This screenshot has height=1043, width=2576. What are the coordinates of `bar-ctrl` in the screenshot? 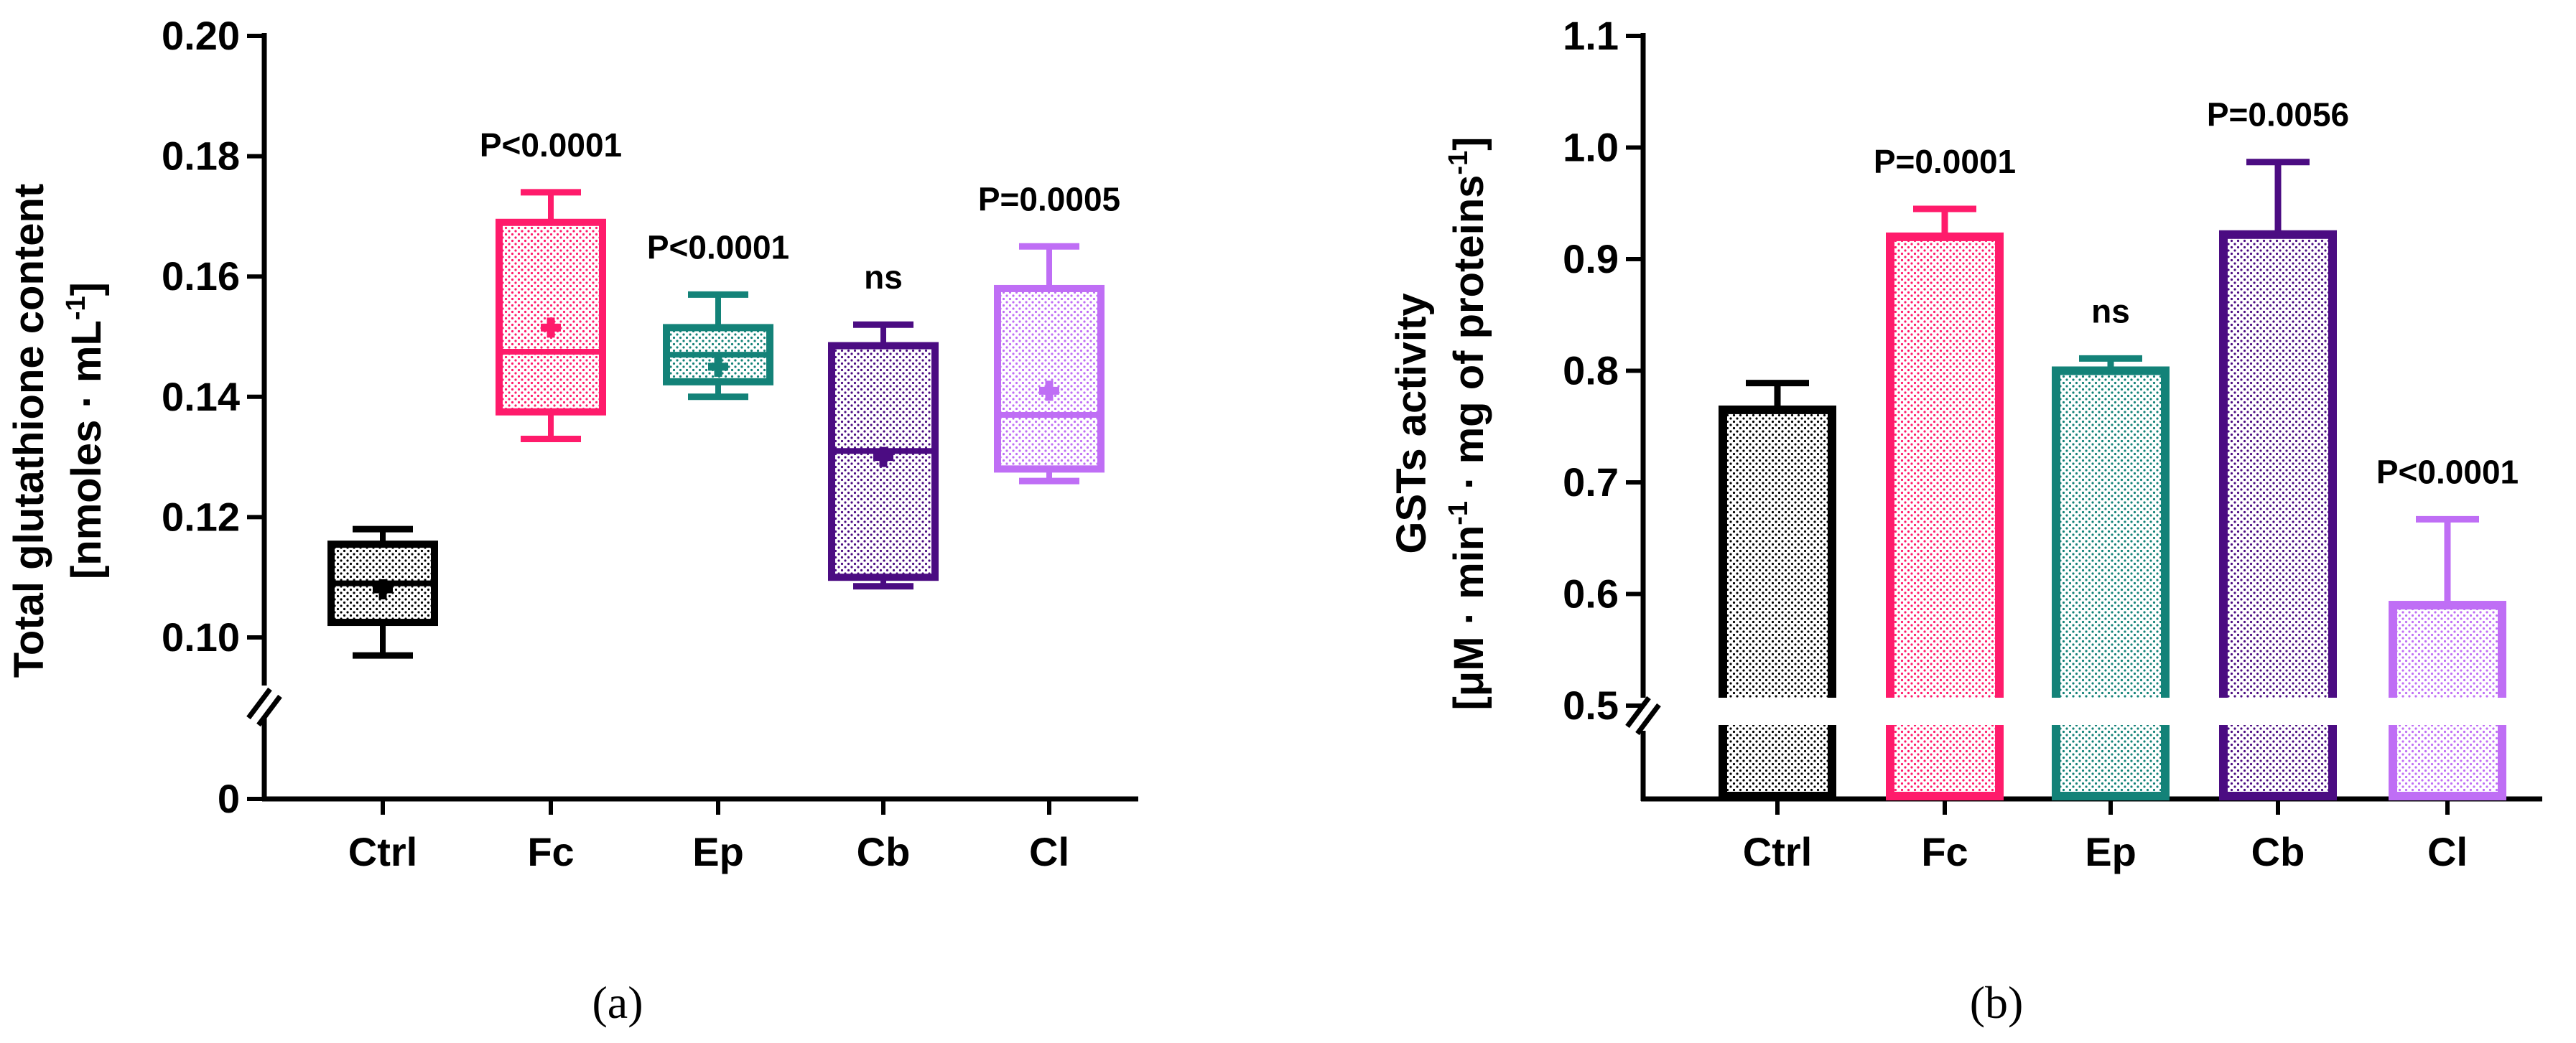 It's located at (1777, 590).